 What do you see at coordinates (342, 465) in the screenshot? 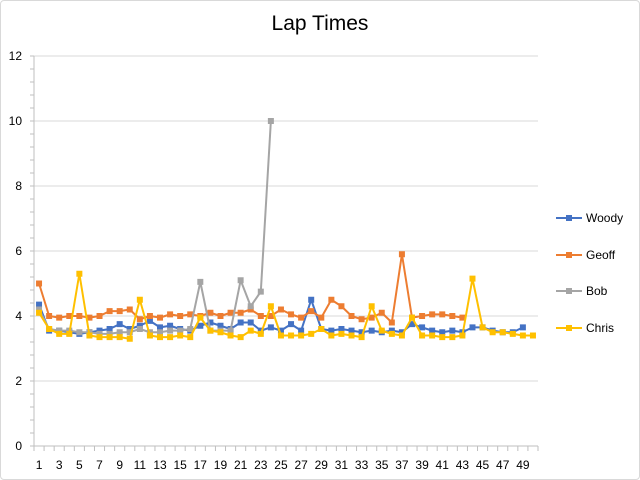
I see `x-tick-label: 31` at bounding box center [342, 465].